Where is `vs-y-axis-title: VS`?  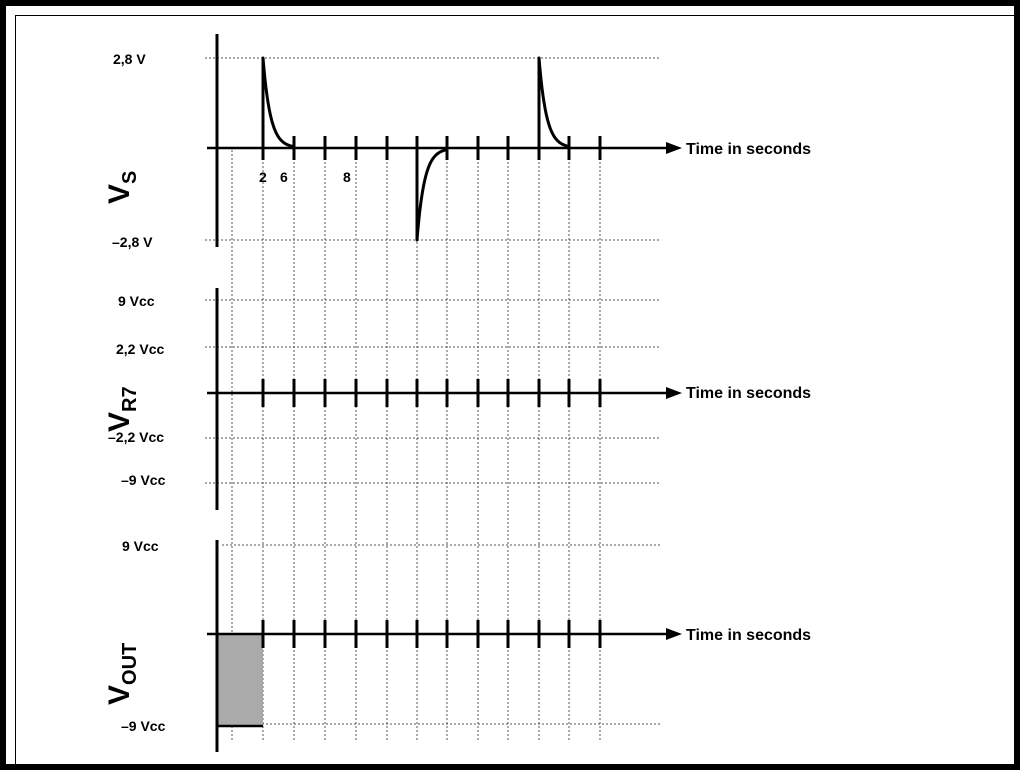 vs-y-axis-title: VS is located at coordinates (122, 187).